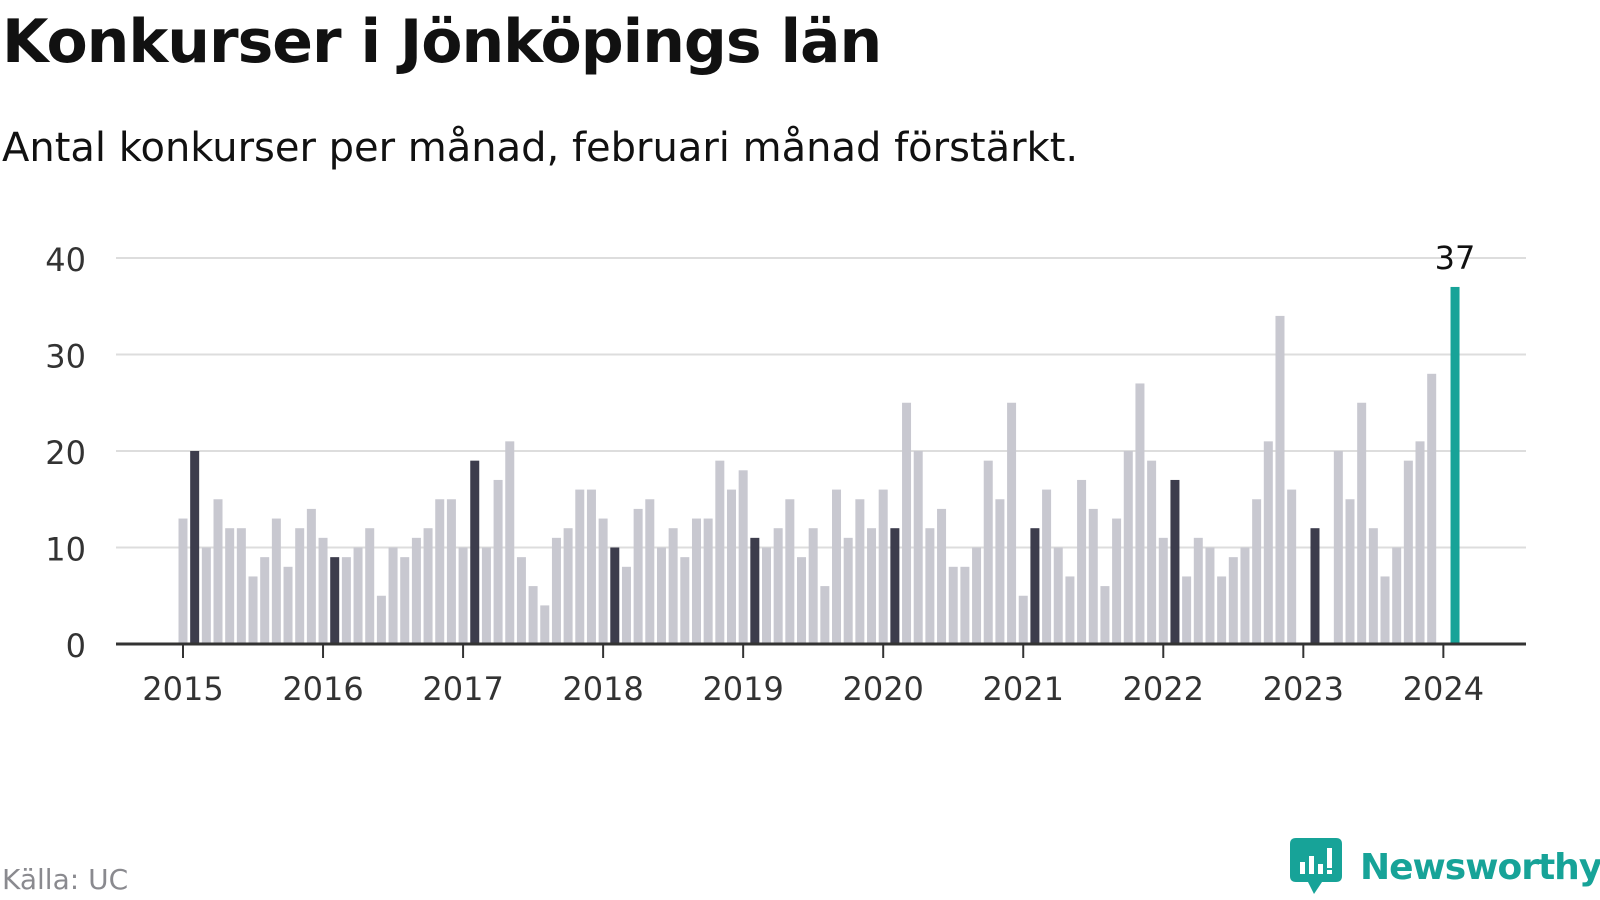 The image size is (1600, 900). Describe the element at coordinates (602, 689) in the screenshot. I see `x-tick-label: 2018` at that location.